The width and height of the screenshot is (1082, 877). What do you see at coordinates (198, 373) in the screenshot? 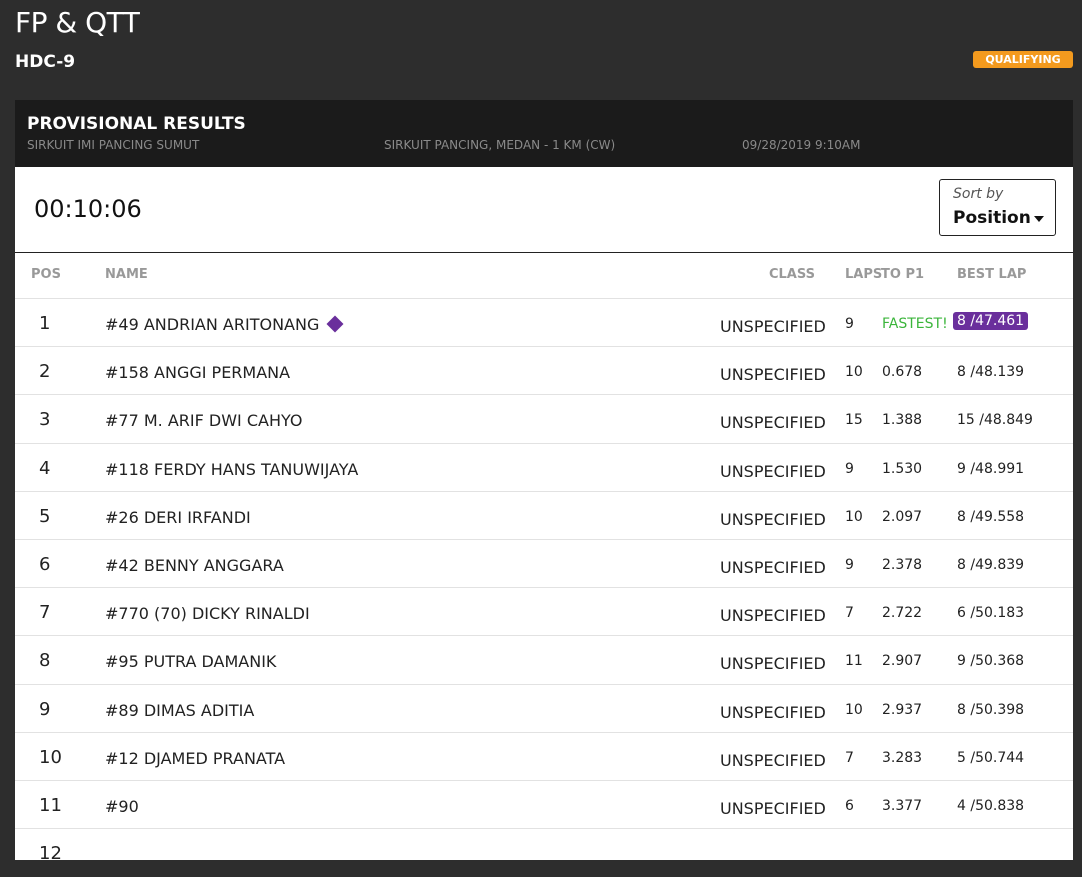
I see `driver-name: #158 ANGGI PERMANA` at bounding box center [198, 373].